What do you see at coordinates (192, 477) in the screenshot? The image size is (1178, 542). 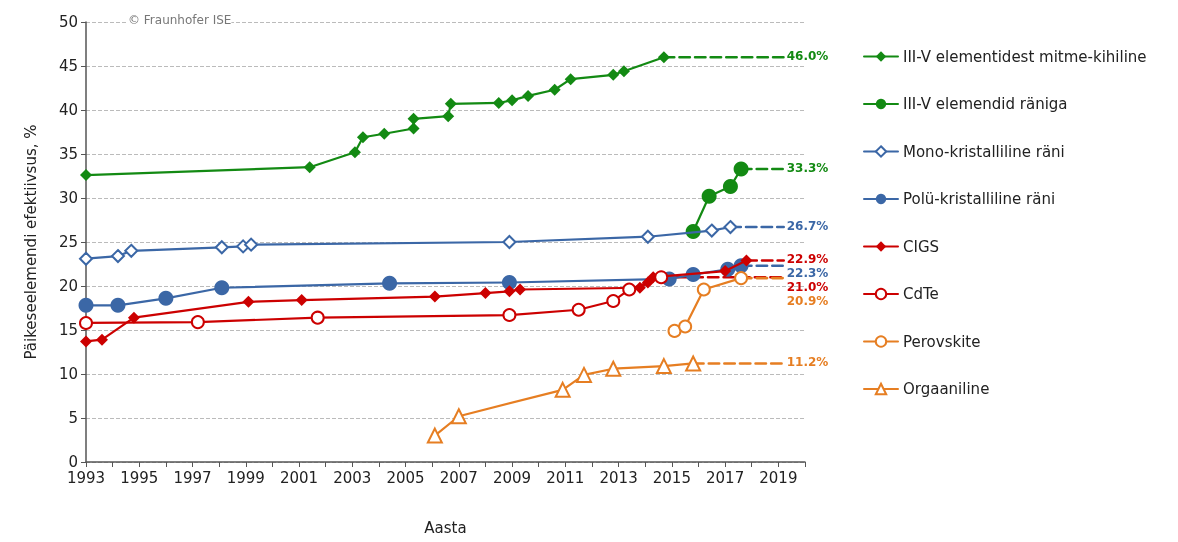 I see `x-tick-label: 1997` at bounding box center [192, 477].